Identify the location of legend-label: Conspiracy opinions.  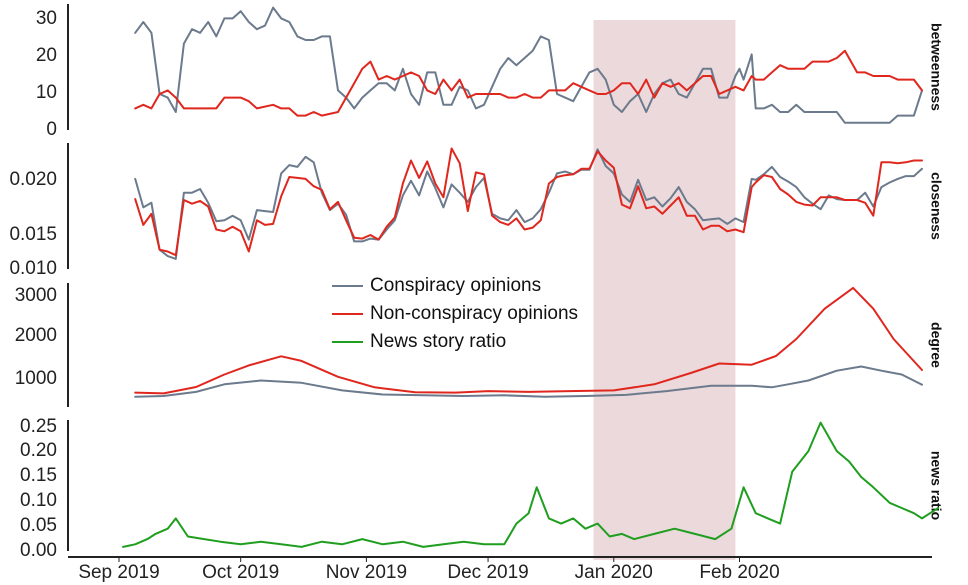
(455, 285).